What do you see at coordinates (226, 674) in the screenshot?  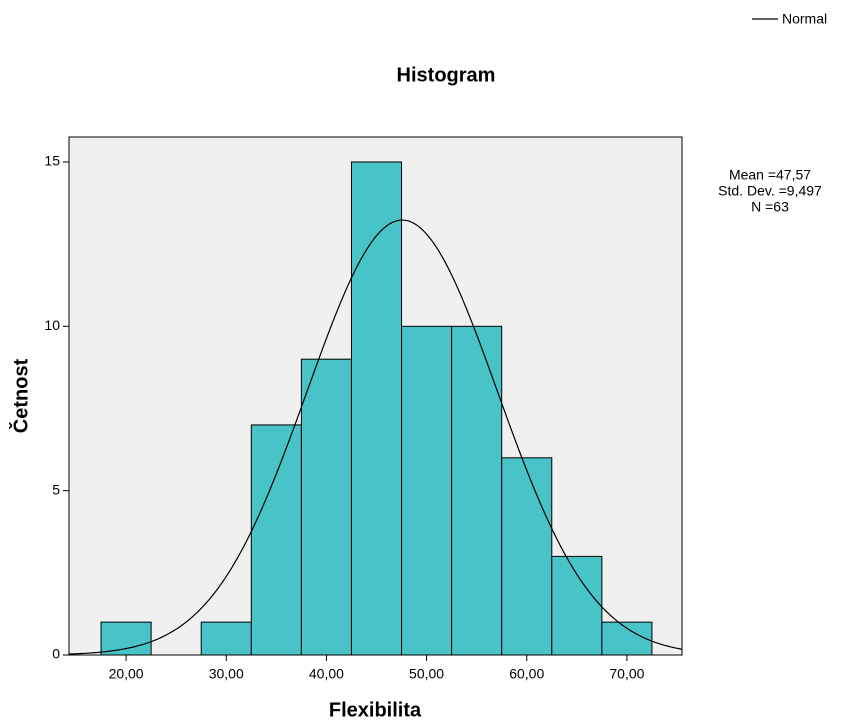 I see `x-tick-label: 30,00` at bounding box center [226, 674].